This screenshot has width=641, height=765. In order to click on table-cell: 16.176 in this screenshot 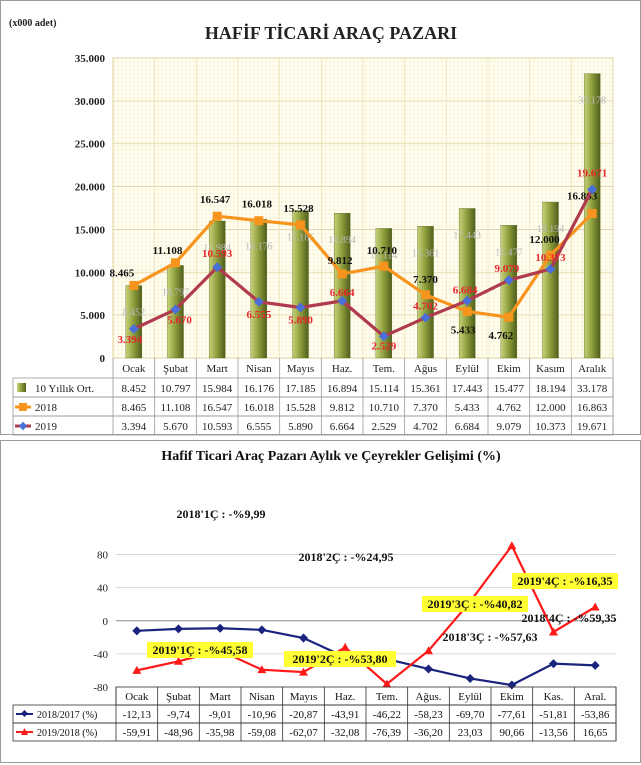, I will do `click(259, 389)`.